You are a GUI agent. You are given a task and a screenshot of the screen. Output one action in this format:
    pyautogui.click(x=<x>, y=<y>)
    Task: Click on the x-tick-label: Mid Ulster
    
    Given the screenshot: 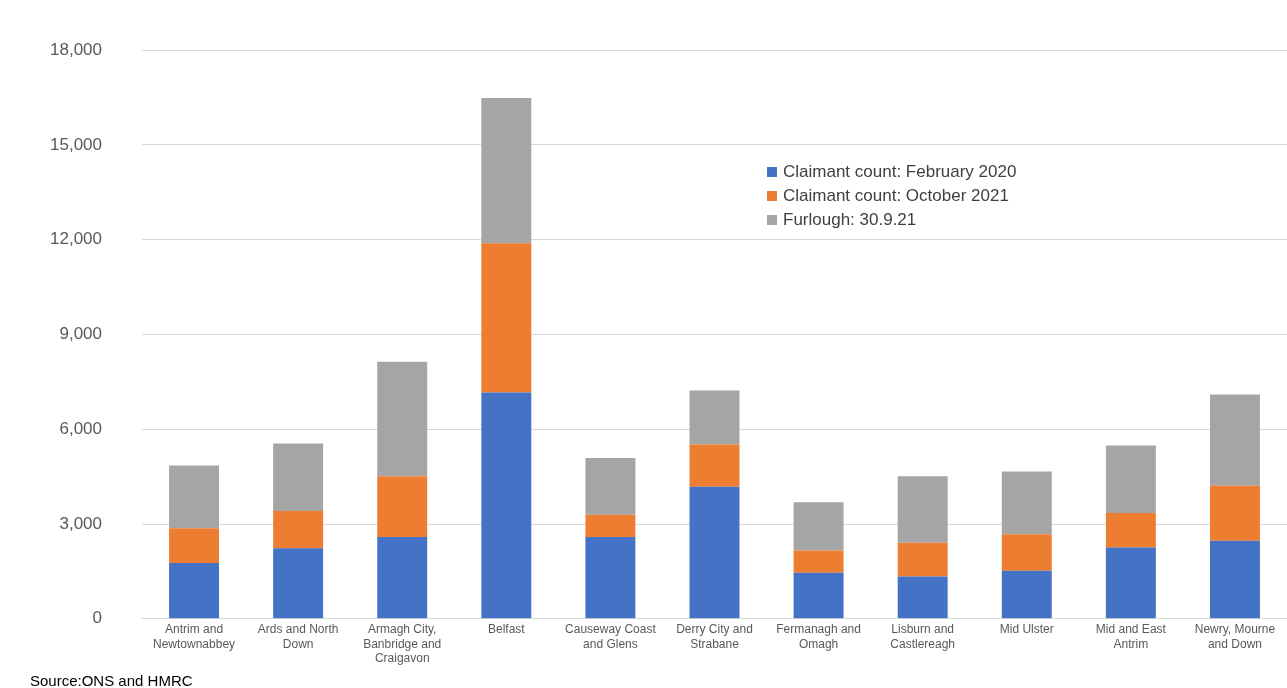 What is the action you would take?
    pyautogui.click(x=1026, y=629)
    